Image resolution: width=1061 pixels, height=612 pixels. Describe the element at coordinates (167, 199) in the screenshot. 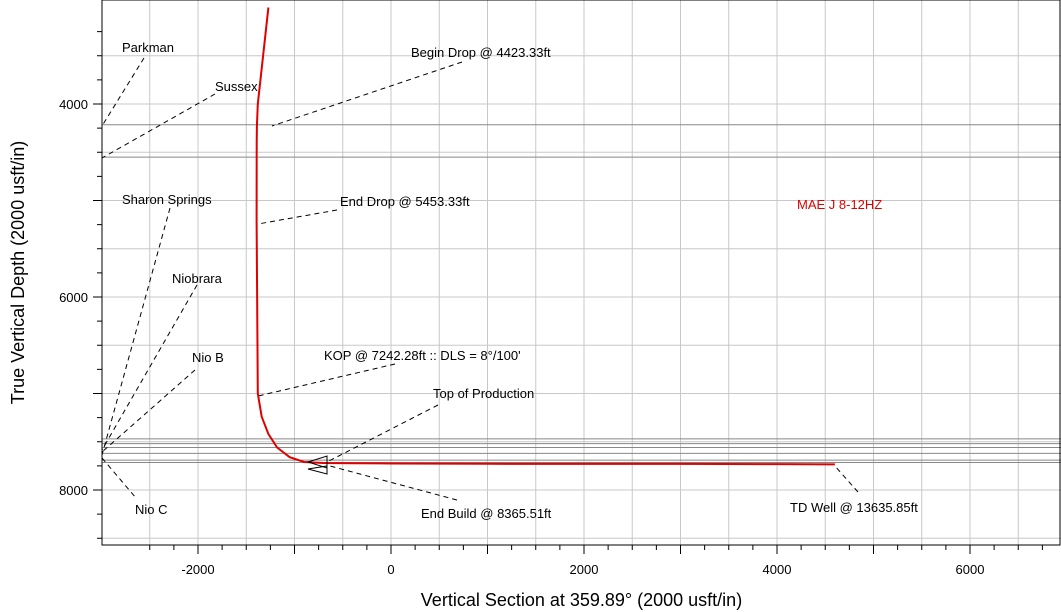

I see `formation-label: Sharon Springs` at that location.